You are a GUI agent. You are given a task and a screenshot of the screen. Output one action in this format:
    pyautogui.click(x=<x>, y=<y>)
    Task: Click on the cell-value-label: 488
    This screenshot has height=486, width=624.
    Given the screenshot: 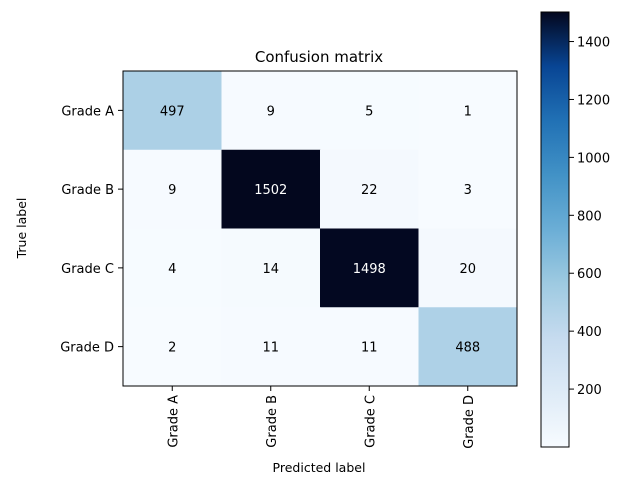 What is the action you would take?
    pyautogui.click(x=467, y=348)
    